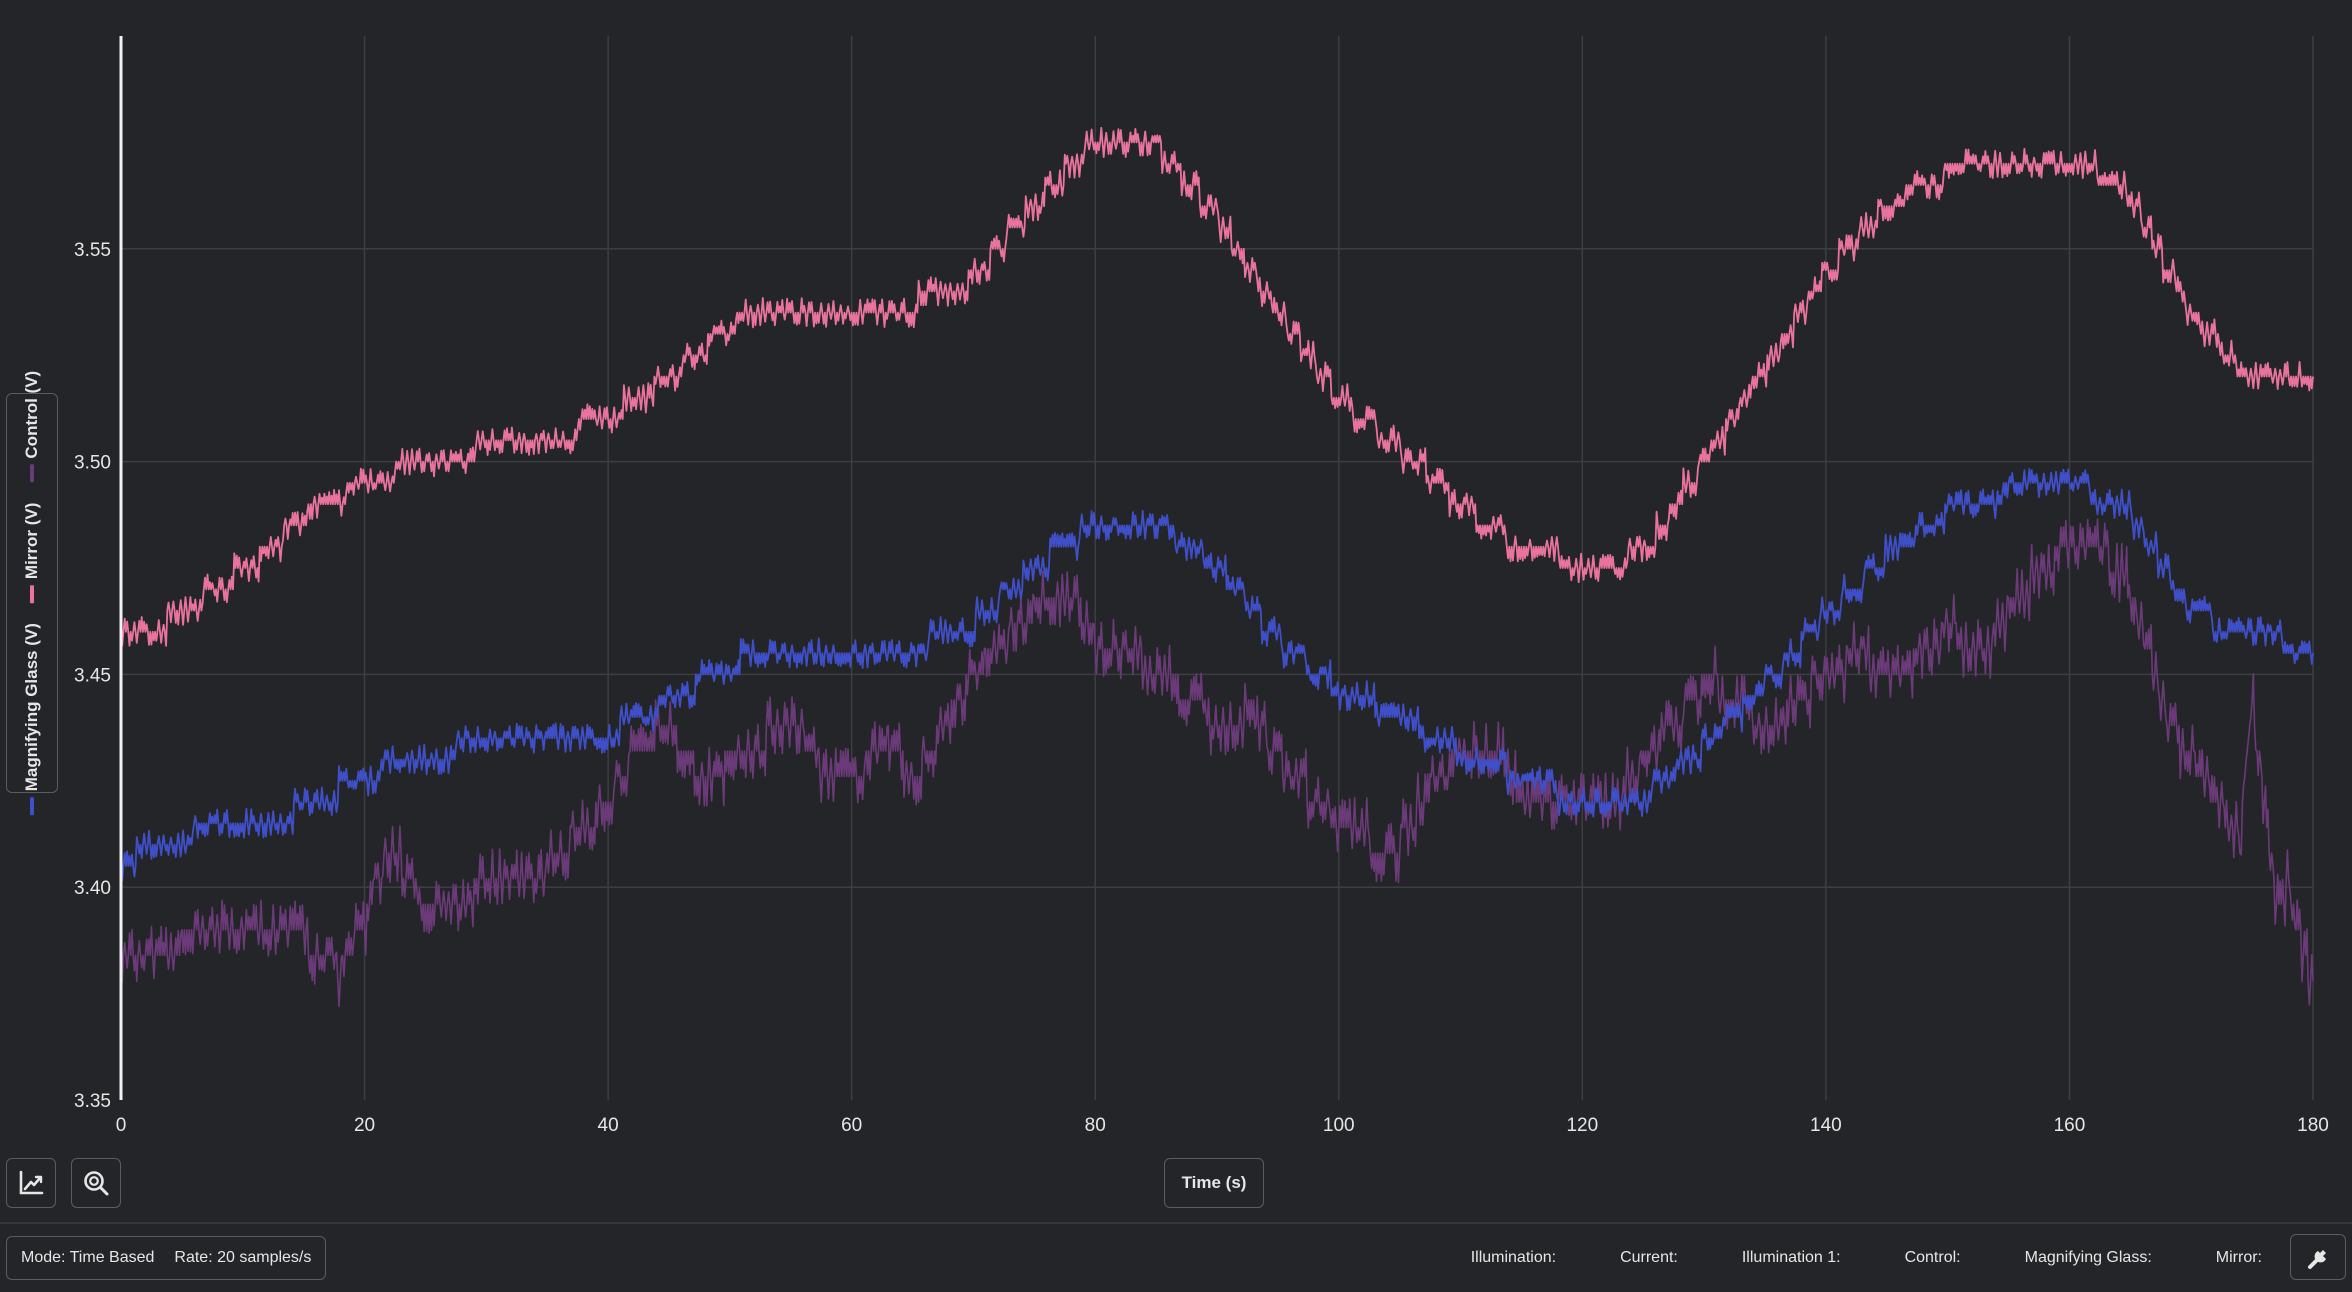  I want to click on y-tick-labels: 3.35 3.40 3.45 3.50 3.55, so click(92, 676).